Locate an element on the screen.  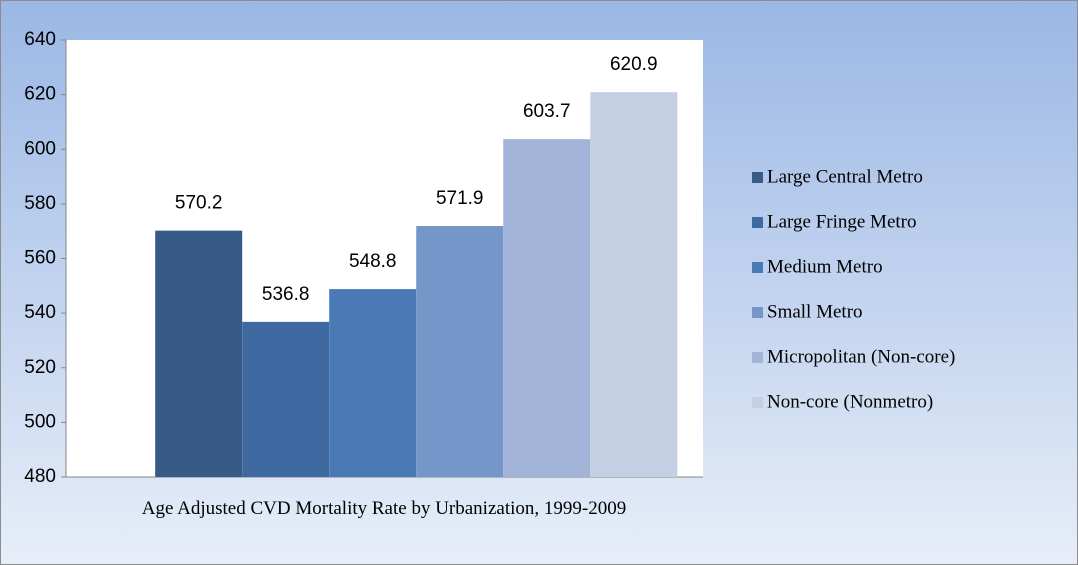
y-tick-label: 640 is located at coordinates (40, 39).